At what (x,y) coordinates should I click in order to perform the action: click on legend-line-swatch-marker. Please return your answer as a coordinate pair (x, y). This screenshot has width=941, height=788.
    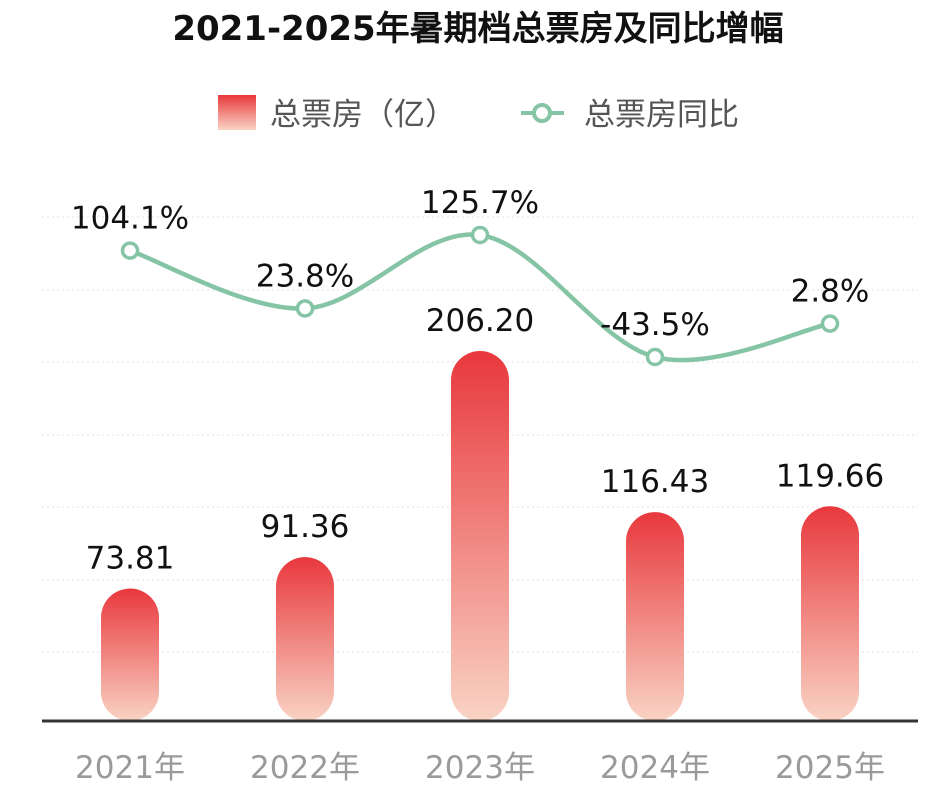
    Looking at the image, I should click on (542, 113).